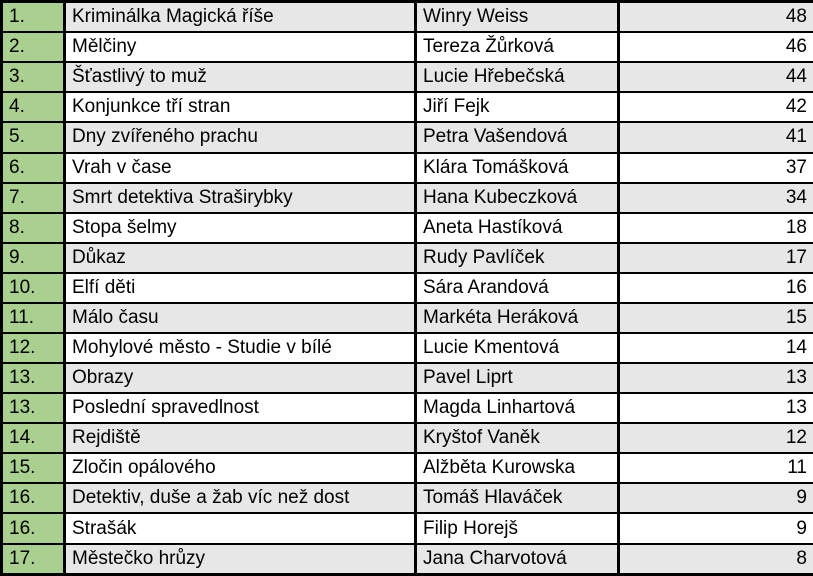 The image size is (813, 576). Describe the element at coordinates (715, 348) in the screenshot. I see `score-cell: 14` at that location.